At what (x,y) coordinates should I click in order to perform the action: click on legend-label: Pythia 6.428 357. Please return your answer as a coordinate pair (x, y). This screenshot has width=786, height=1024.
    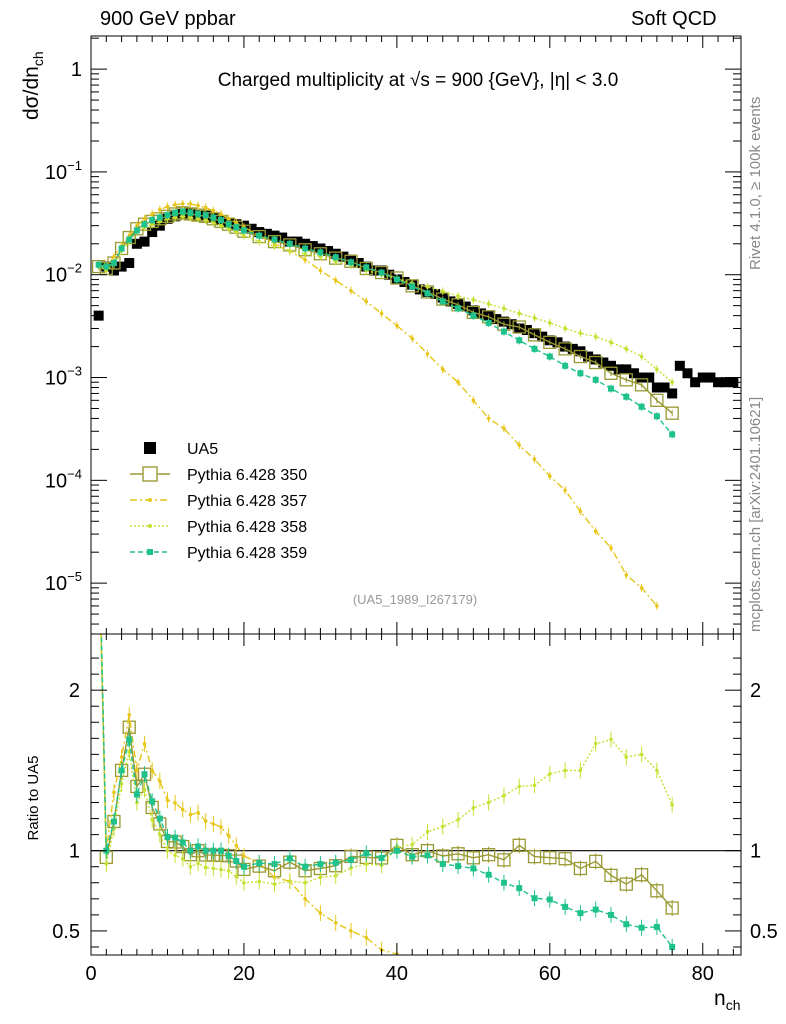
    Looking at the image, I should click on (247, 501).